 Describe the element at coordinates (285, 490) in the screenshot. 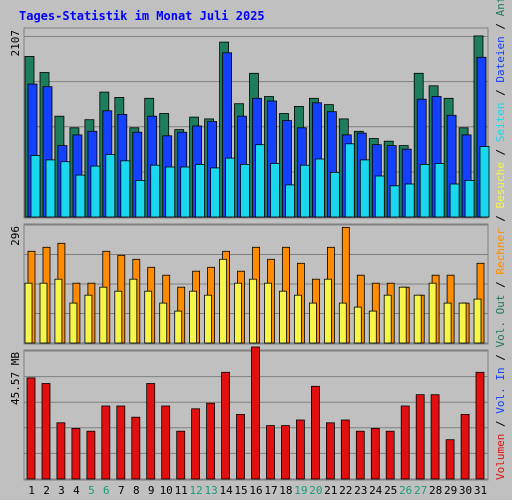

I see `x-tick-label-18: 18` at that location.